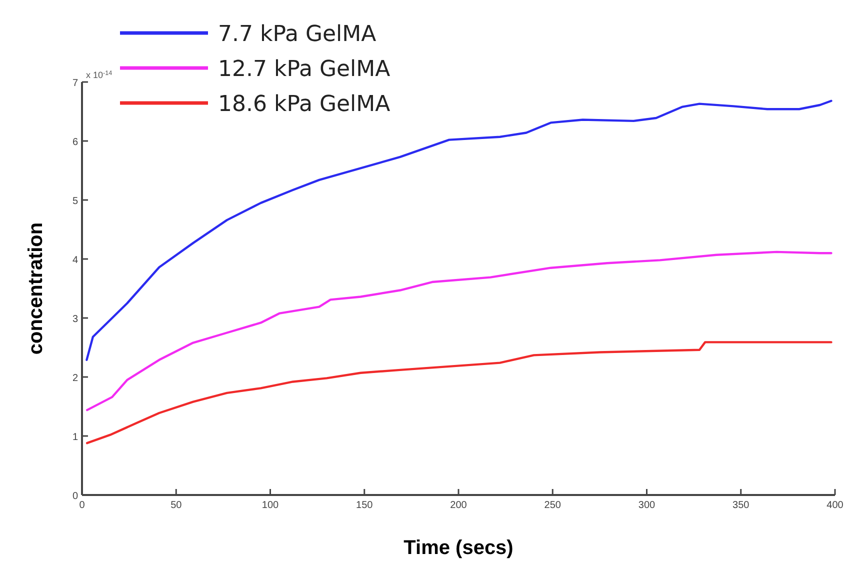 The image size is (846, 577). Describe the element at coordinates (297, 34) in the screenshot. I see `legend-label: 7.7 kPa GelMA` at that location.